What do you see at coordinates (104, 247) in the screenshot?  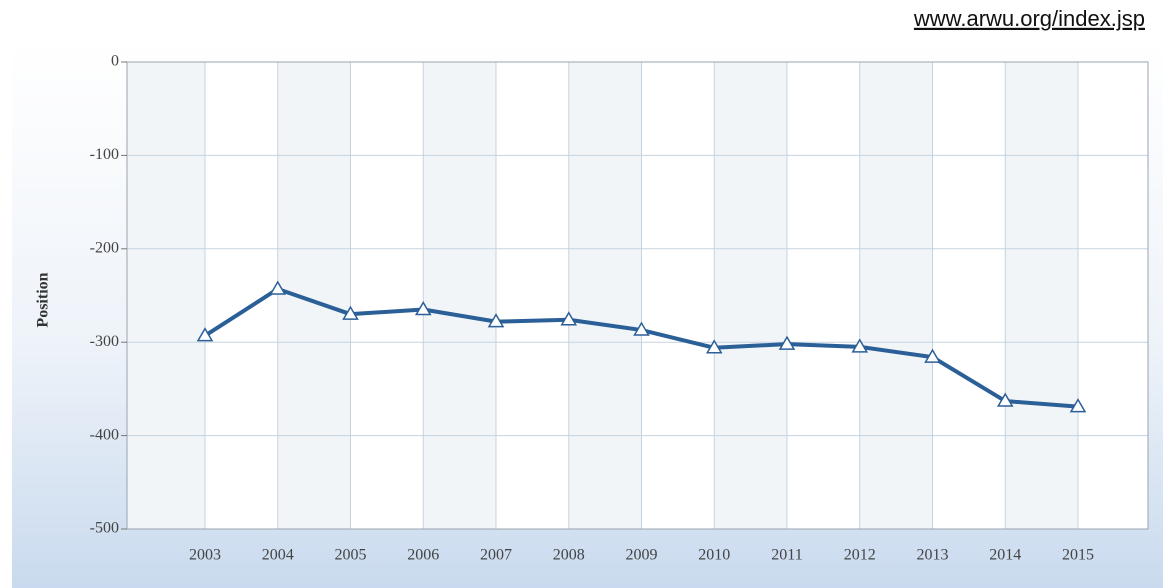 I see `y-tick-label: -200` at bounding box center [104, 247].